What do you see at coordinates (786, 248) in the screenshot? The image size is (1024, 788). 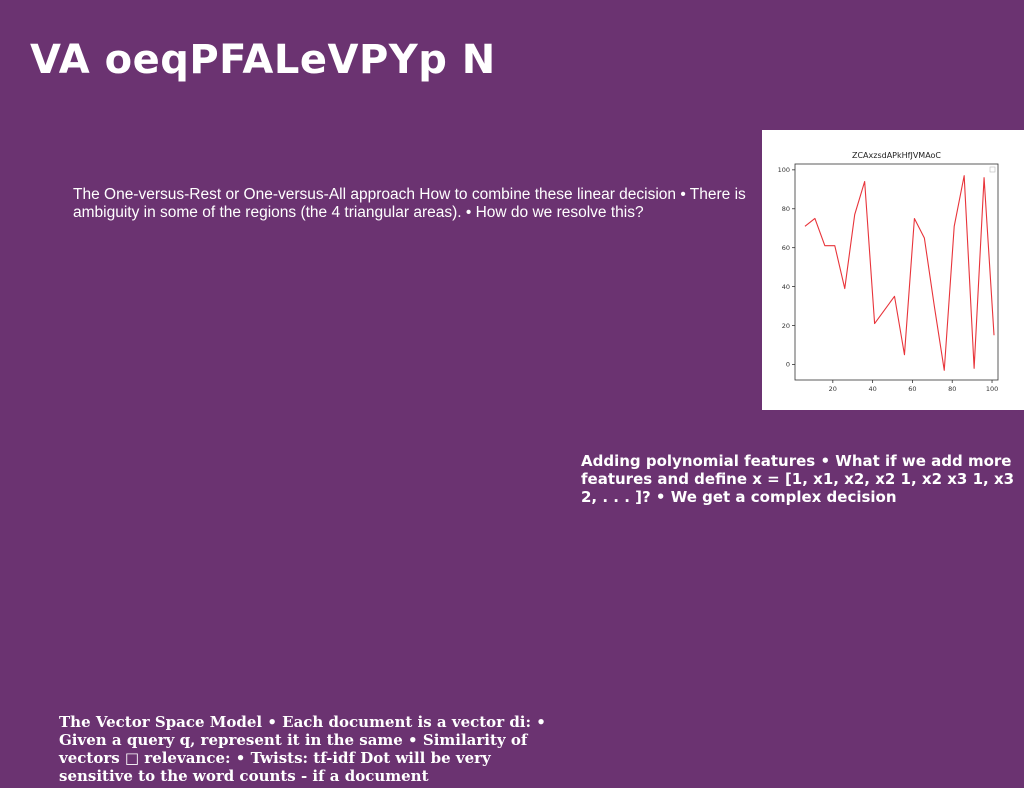 I see `y-tick-label: 60` at bounding box center [786, 248].